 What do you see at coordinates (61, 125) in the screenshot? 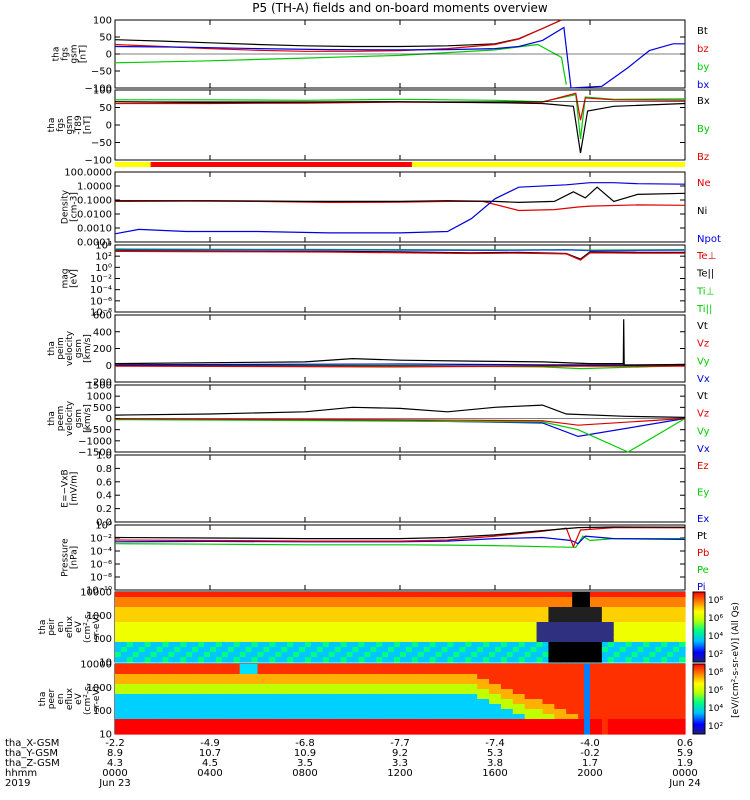
I see `y-axis-label: fgs` at bounding box center [61, 125].